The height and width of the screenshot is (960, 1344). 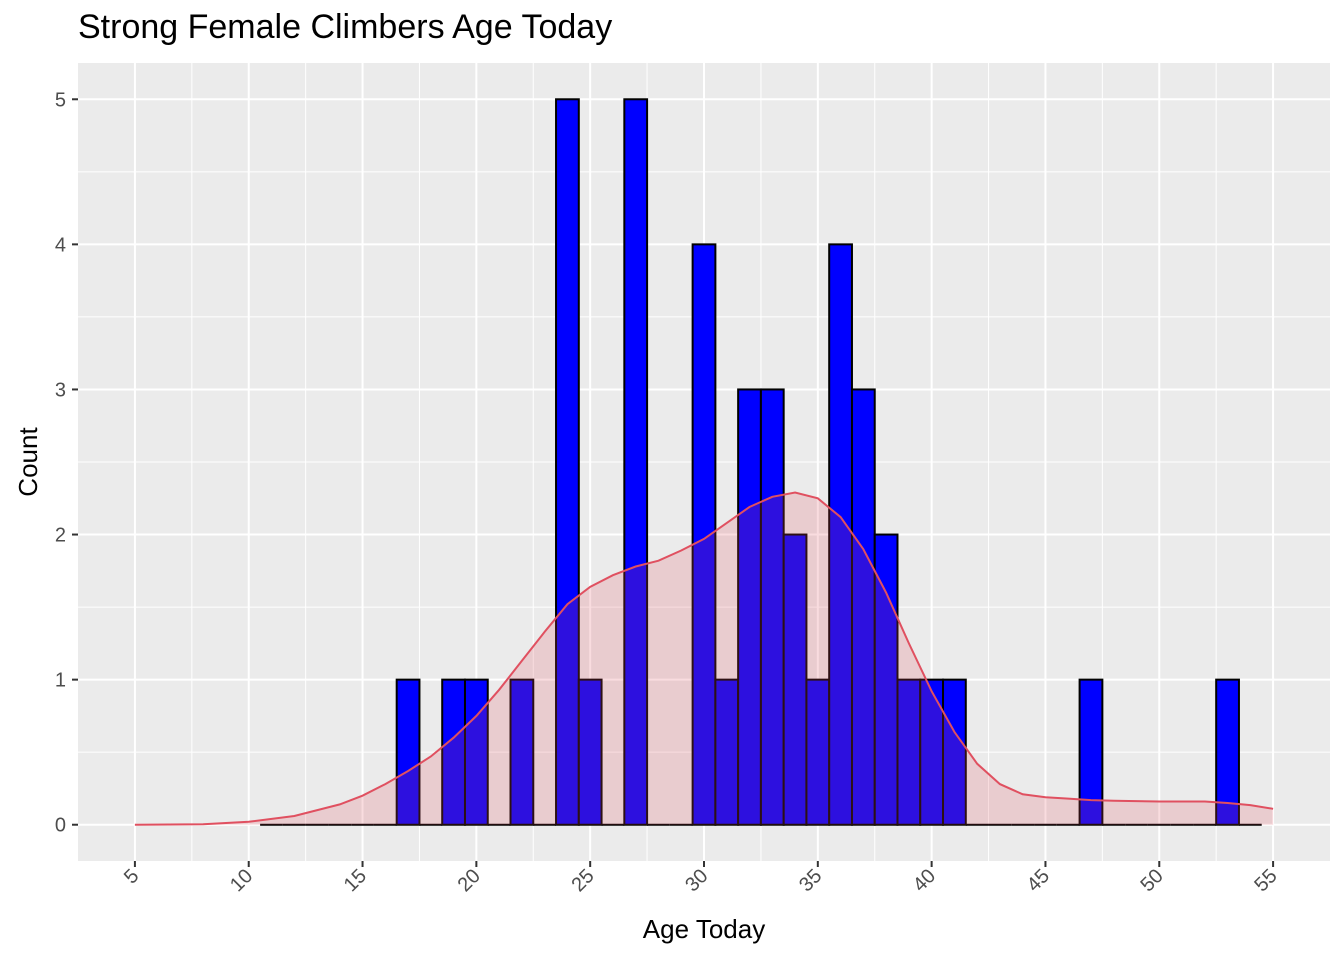 What do you see at coordinates (469, 880) in the screenshot?
I see `x-tick-label: 20` at bounding box center [469, 880].